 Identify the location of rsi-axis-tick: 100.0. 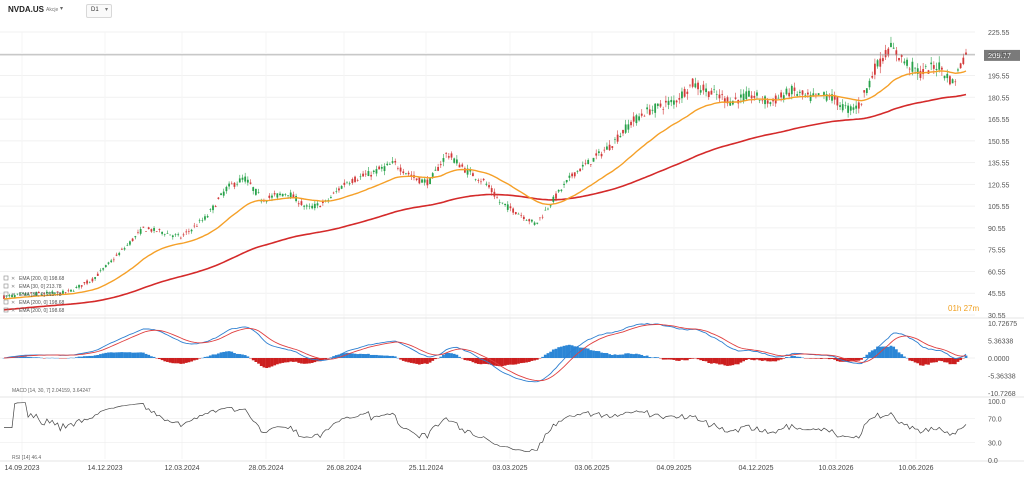
(997, 402).